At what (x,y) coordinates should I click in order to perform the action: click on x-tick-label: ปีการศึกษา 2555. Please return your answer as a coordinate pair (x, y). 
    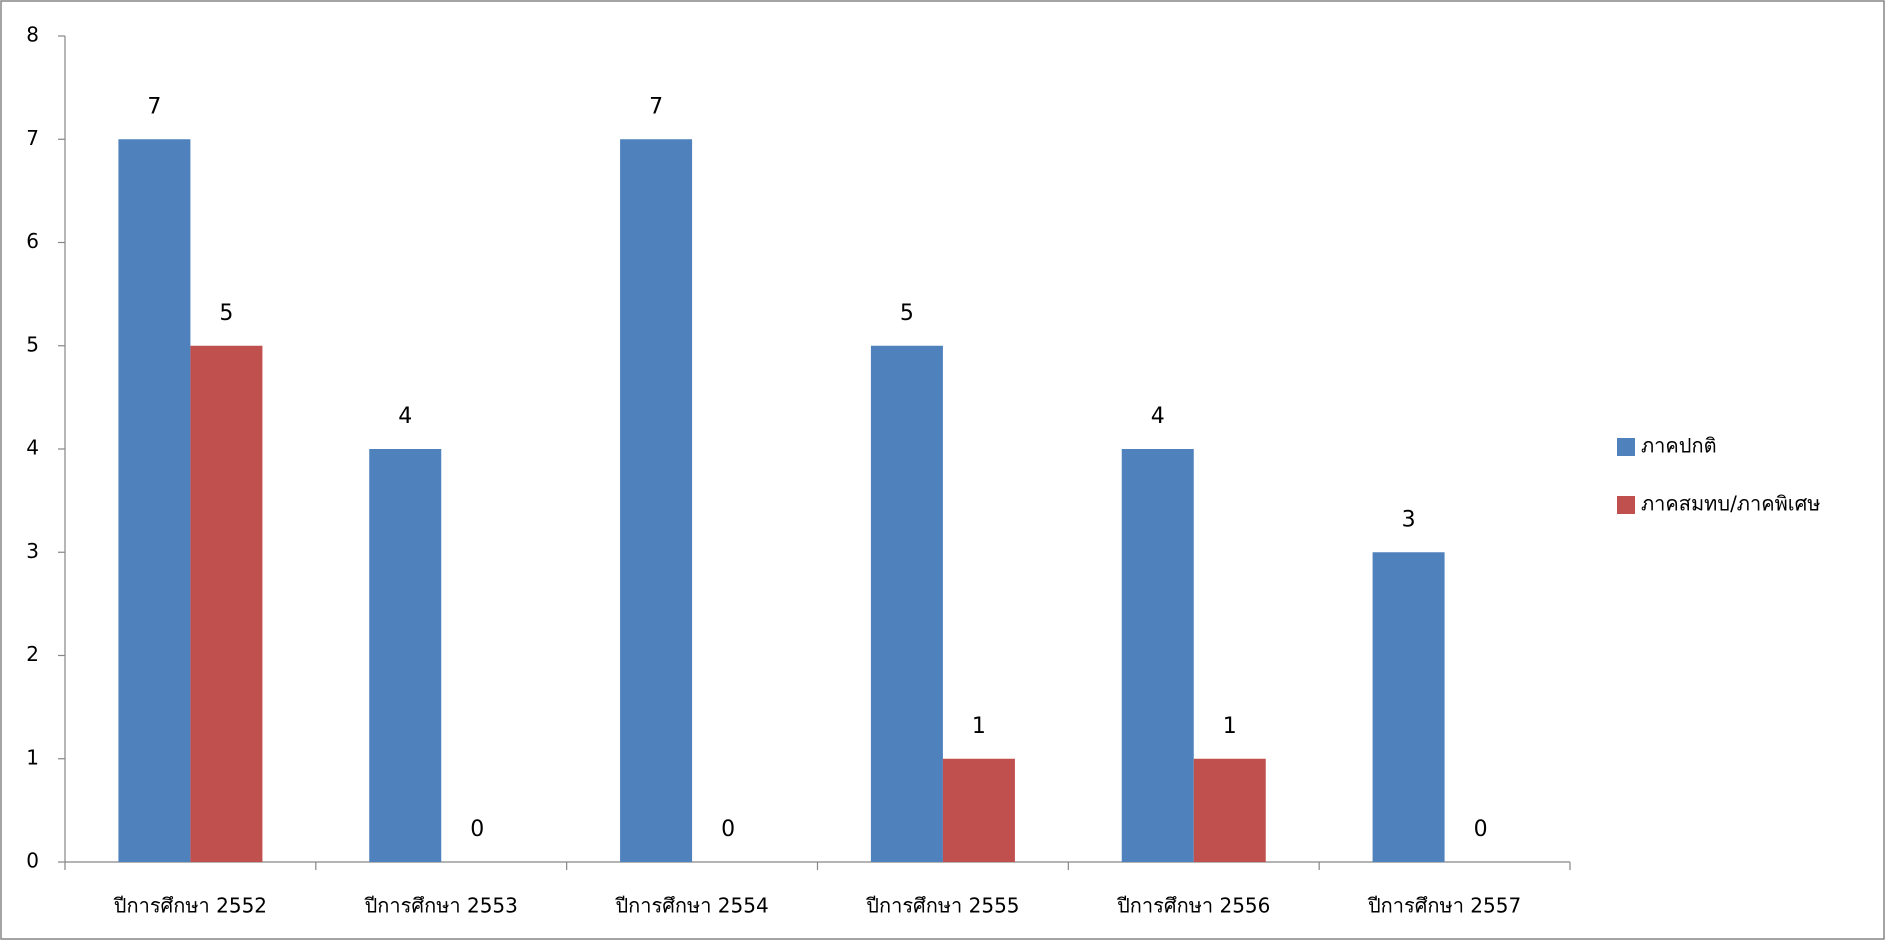
    Looking at the image, I should click on (943, 906).